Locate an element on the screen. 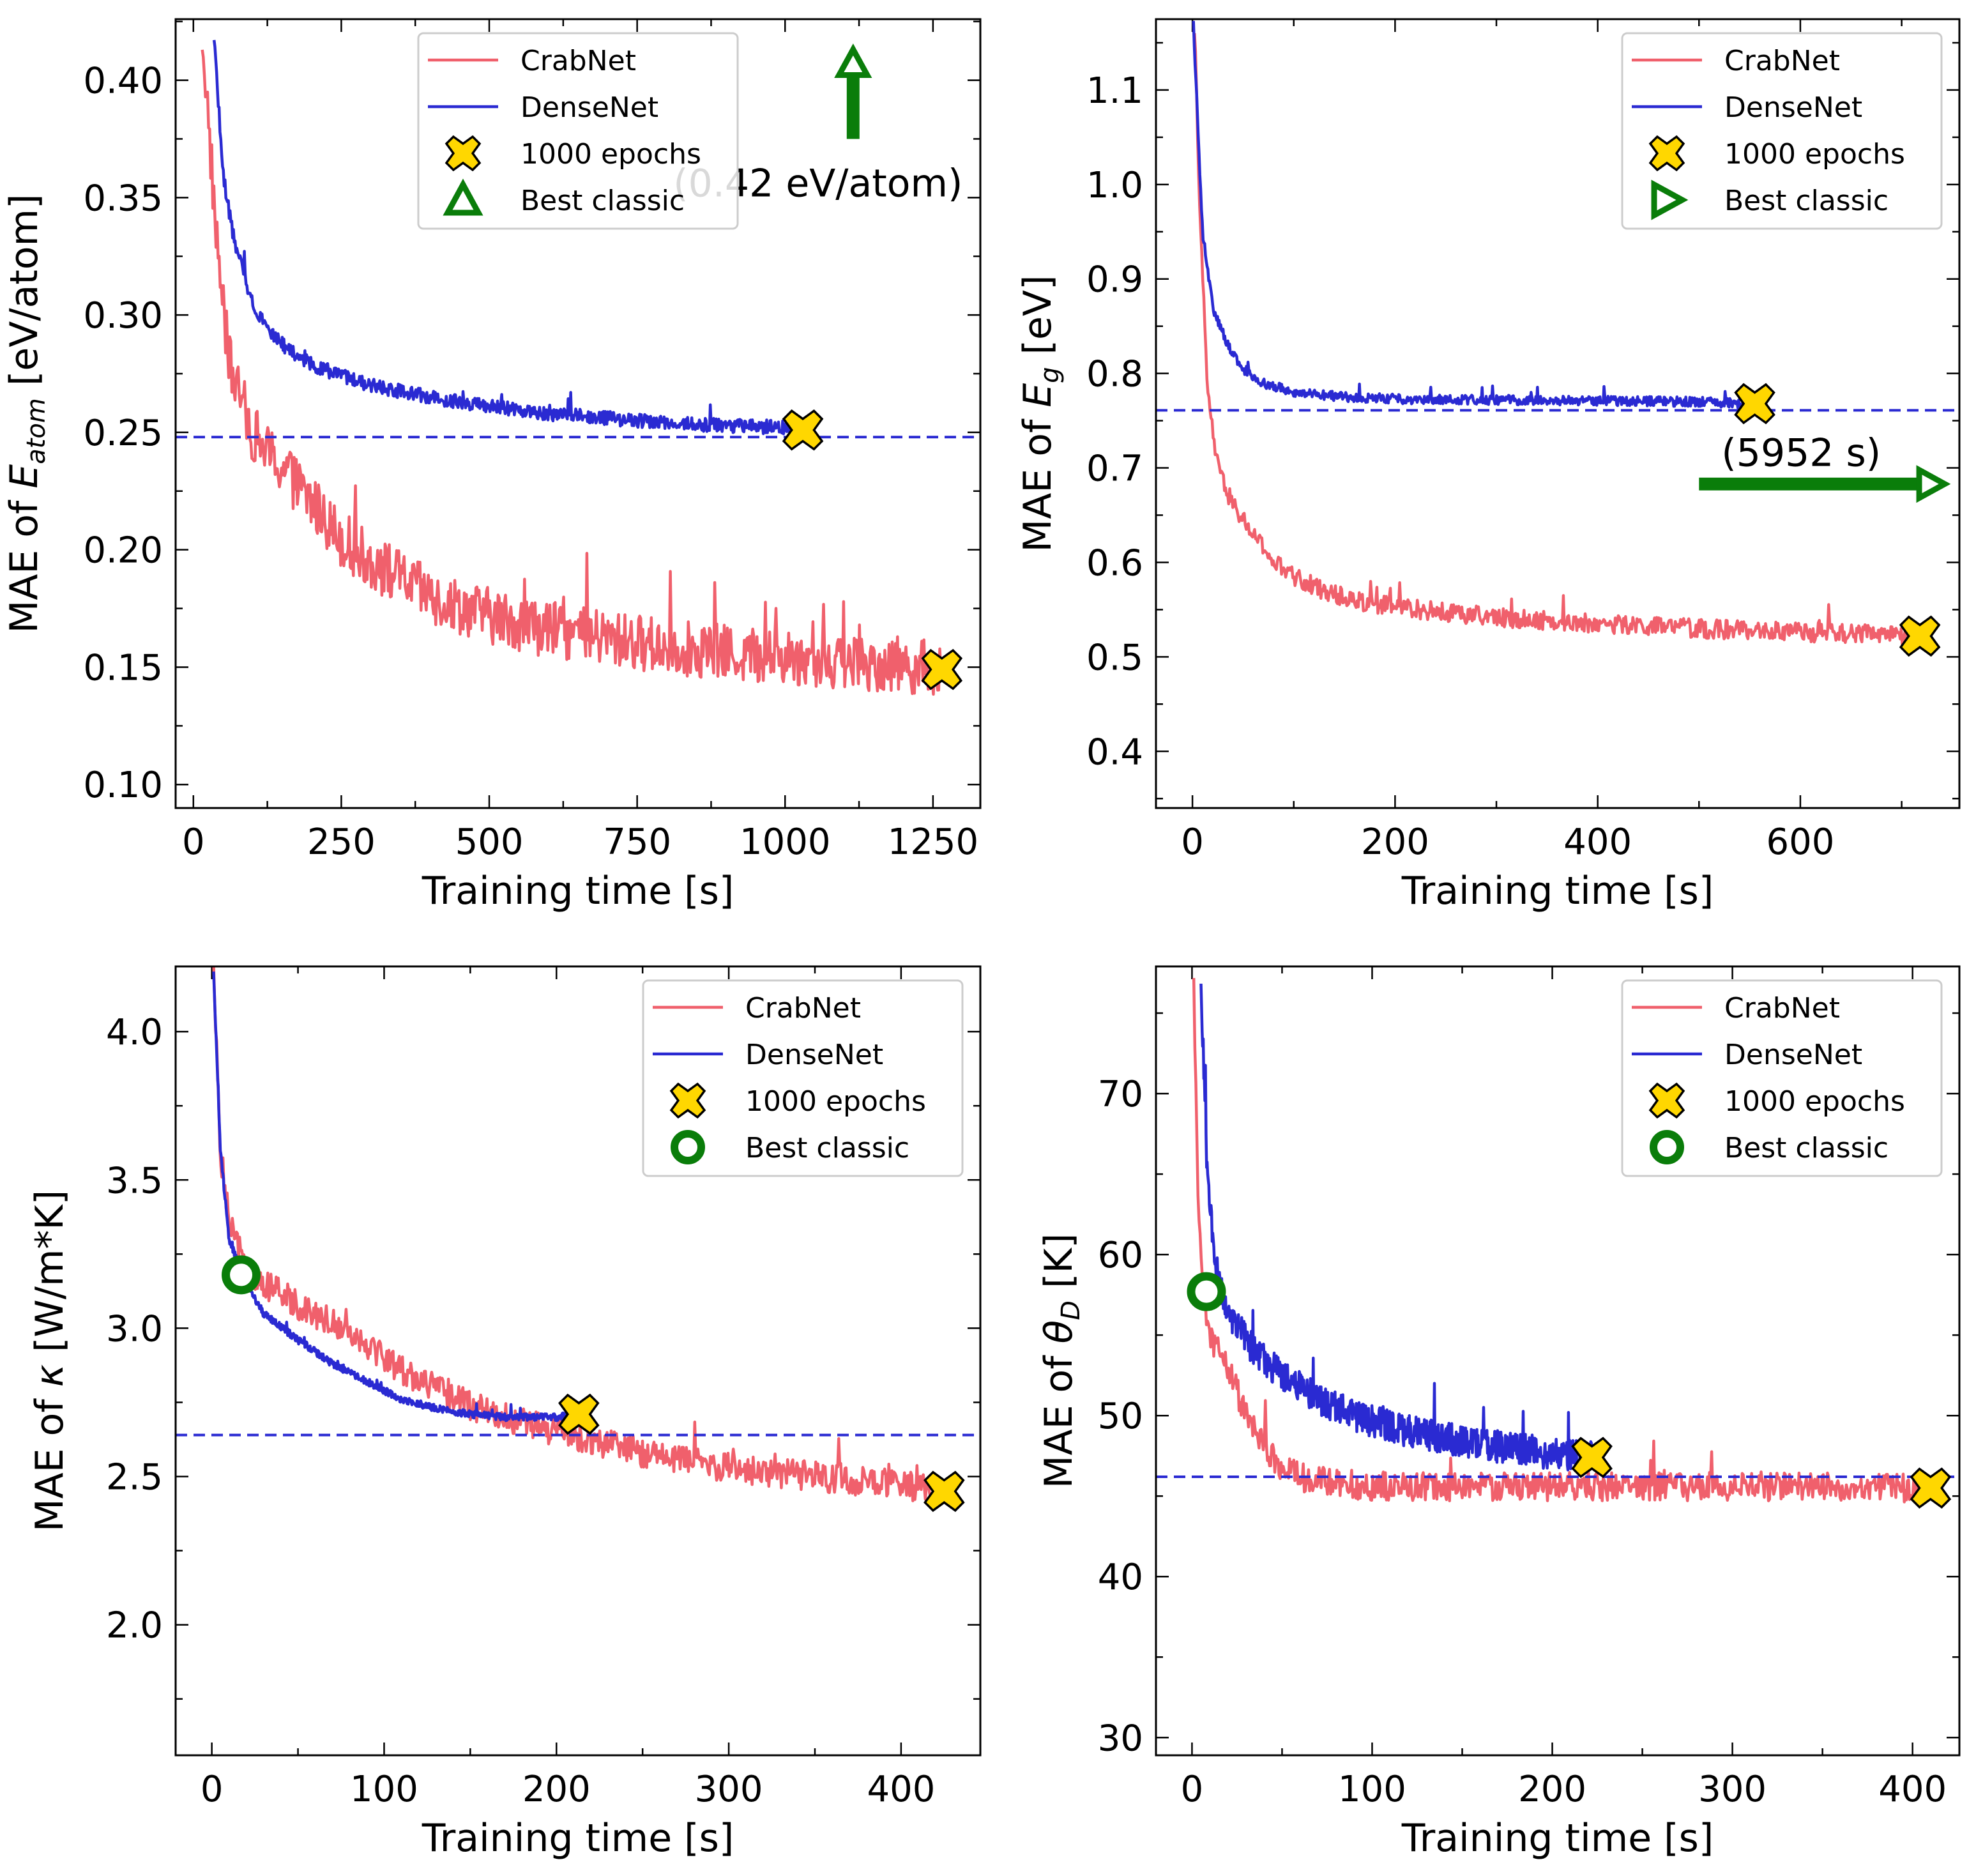 This screenshot has height=1876, width=1976. y-tick-label: 70 is located at coordinates (1120, 1094).